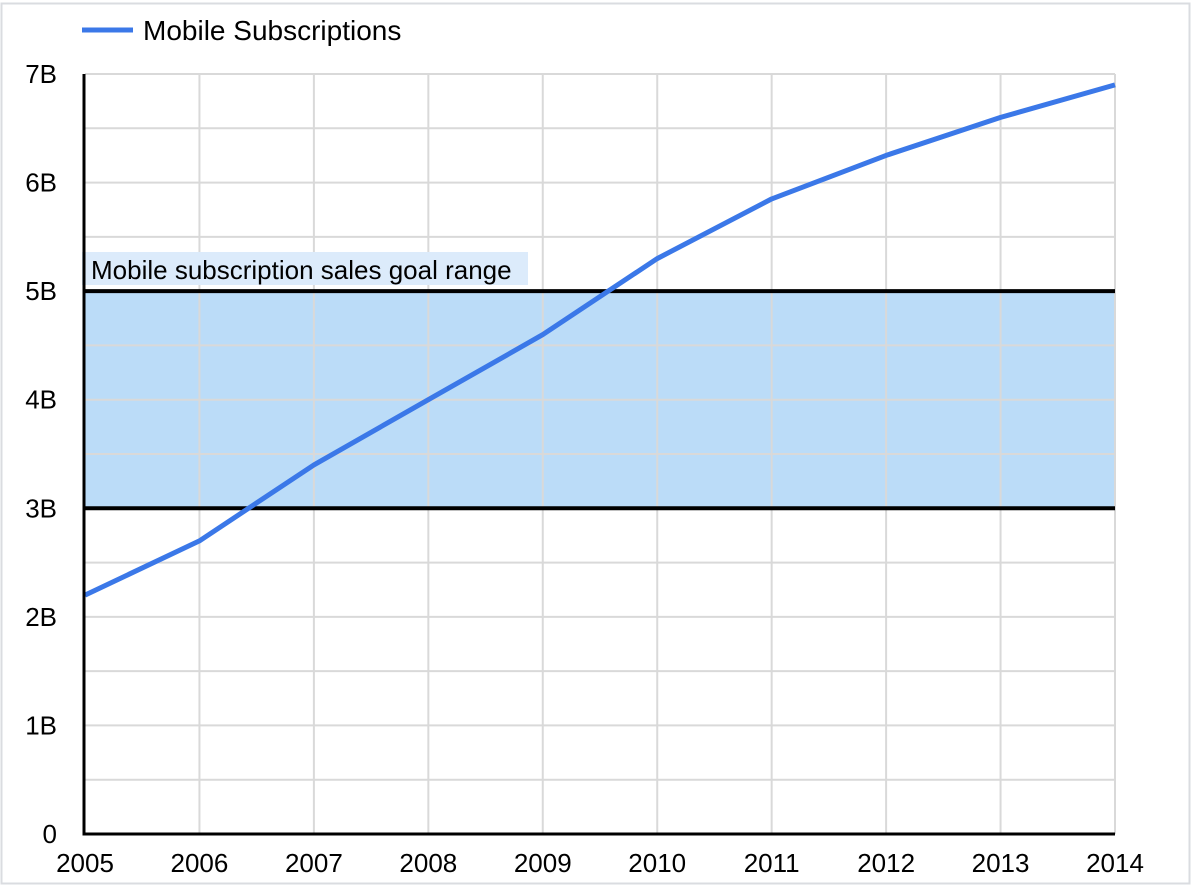 The height and width of the screenshot is (894, 1192). Describe the element at coordinates (41, 725) in the screenshot. I see `y-tick-label: 1B` at that location.